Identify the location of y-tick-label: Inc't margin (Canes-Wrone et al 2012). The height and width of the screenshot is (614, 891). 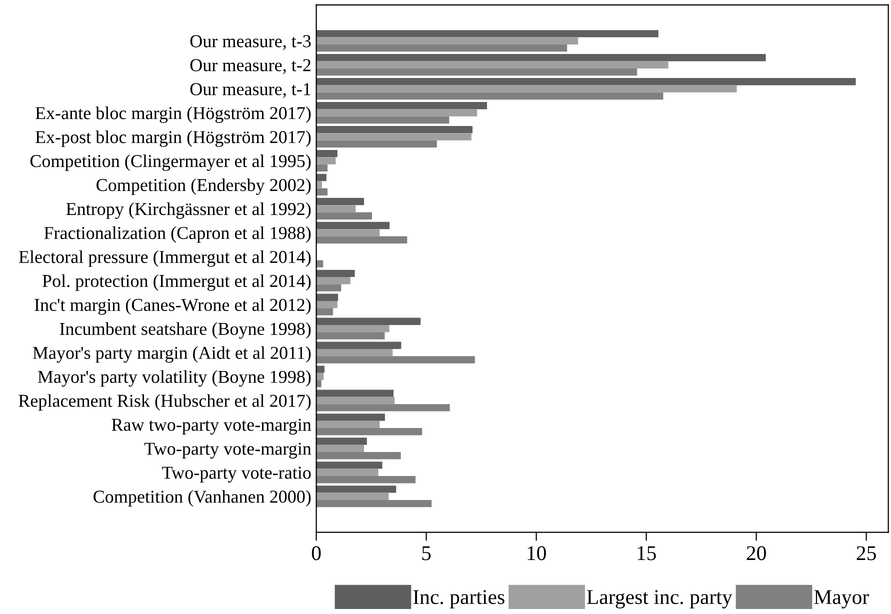
(172, 306).